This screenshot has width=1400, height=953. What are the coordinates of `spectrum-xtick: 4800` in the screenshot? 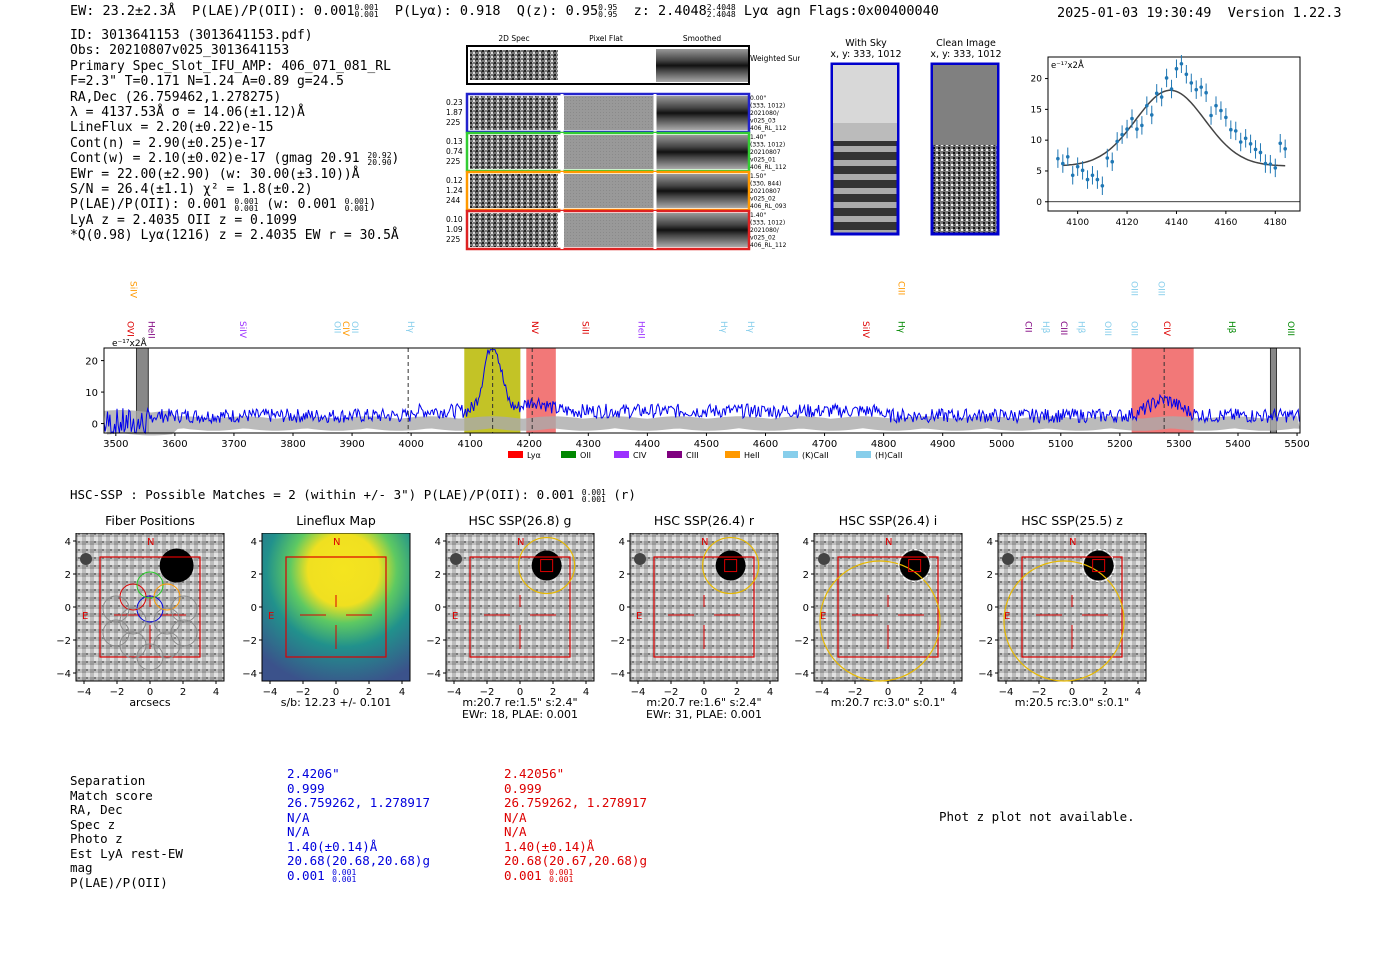 It's located at (883, 444).